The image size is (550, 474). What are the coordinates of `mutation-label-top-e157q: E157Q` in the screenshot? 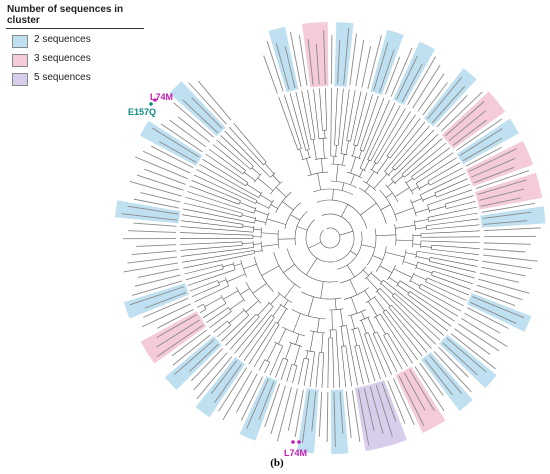 It's located at (142, 112).